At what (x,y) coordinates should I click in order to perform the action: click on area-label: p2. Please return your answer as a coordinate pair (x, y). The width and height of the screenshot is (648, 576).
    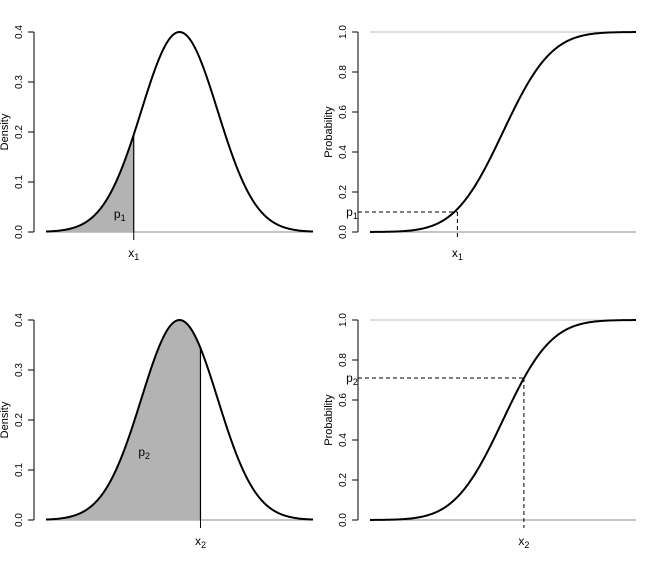
    Looking at the image, I should click on (144, 453).